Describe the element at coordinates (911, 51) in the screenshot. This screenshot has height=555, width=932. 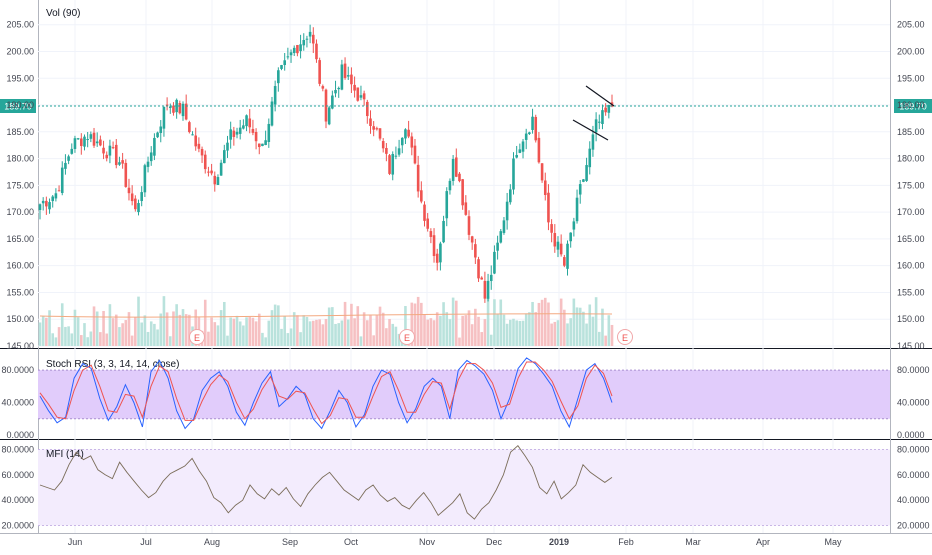
I see `price-tick-label-right: 200.00` at that location.